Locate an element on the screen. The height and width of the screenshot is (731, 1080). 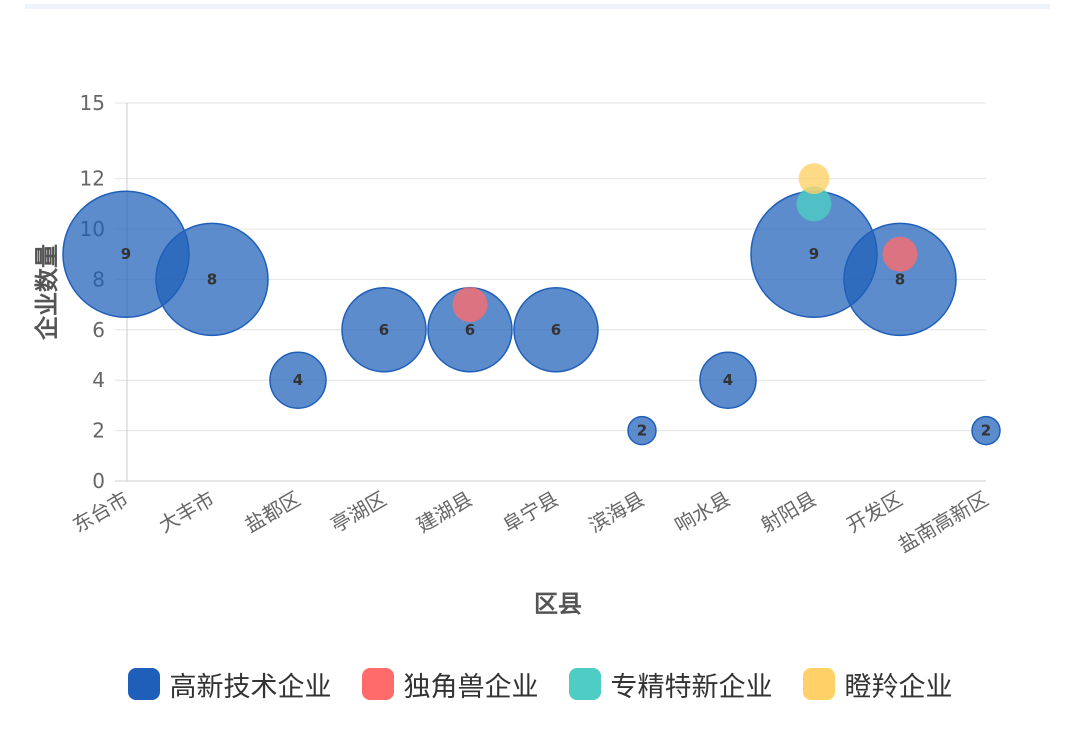
x-tick-label: 盐南高新区 is located at coordinates (943, 522).